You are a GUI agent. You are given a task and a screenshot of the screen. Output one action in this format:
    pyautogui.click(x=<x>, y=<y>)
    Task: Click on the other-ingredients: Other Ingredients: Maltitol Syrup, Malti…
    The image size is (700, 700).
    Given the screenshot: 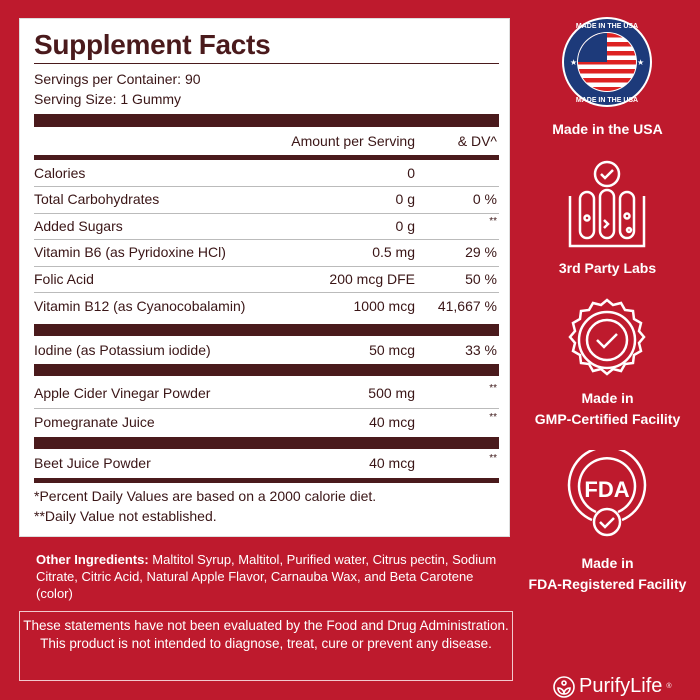 What is the action you would take?
    pyautogui.click(x=271, y=576)
    